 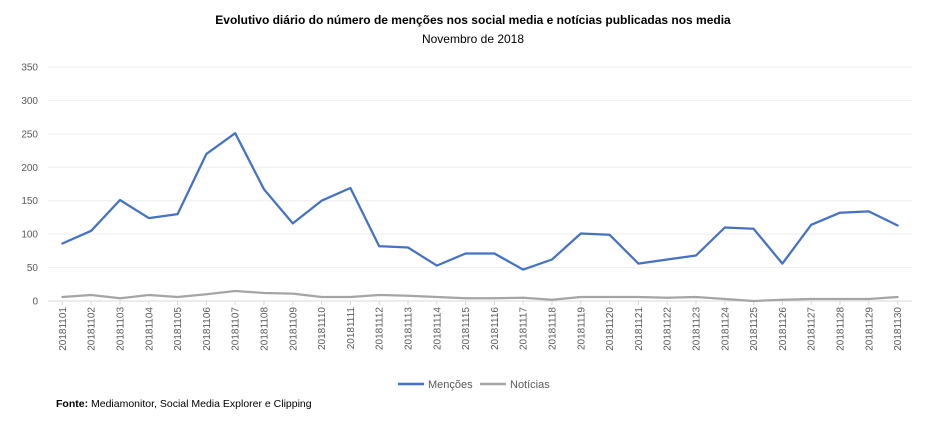 What do you see at coordinates (869, 329) in the screenshot?
I see `x-tick-label: 20181129` at bounding box center [869, 329].